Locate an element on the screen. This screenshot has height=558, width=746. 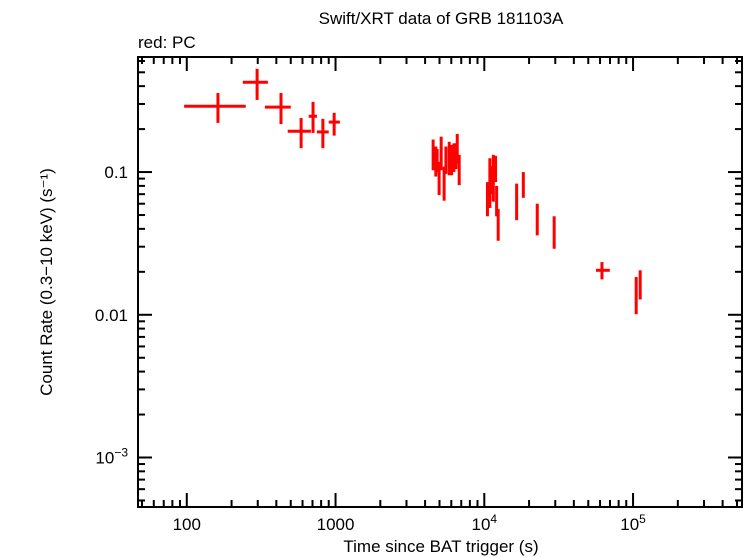
y-tick-label: 0.01 is located at coordinates (111, 315).